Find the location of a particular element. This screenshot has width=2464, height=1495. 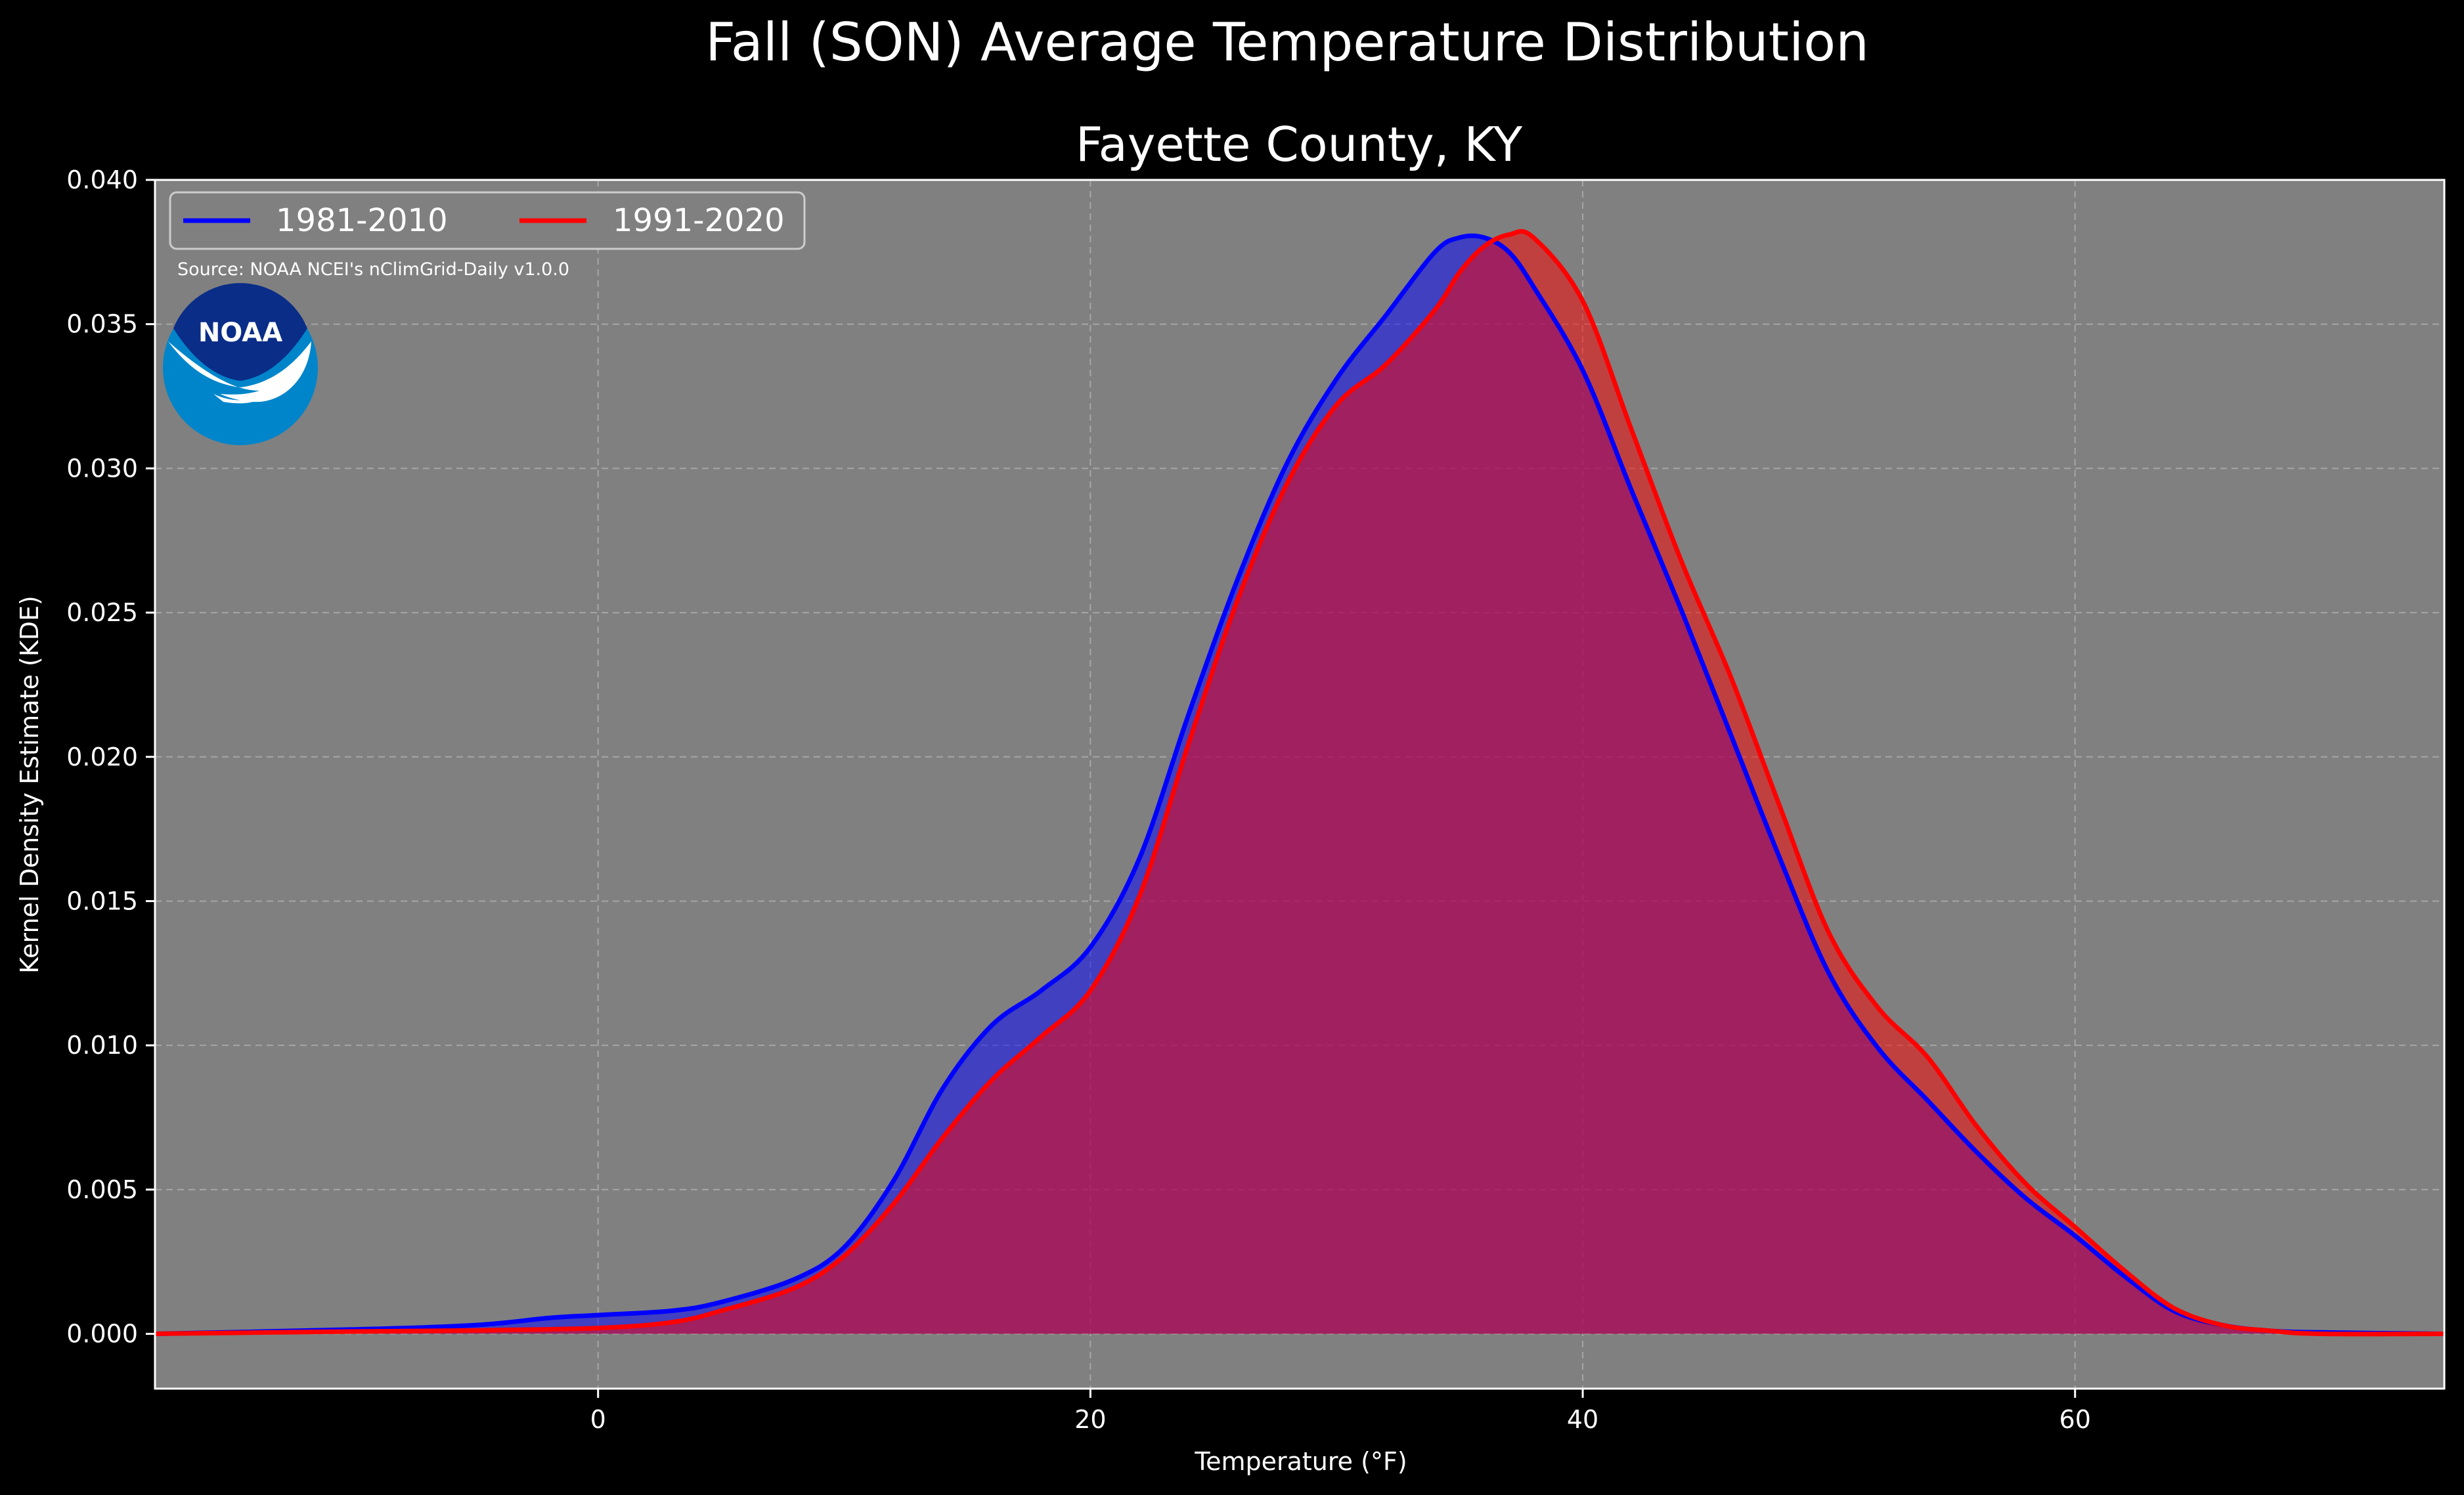

y-tick-label: 0.020 is located at coordinates (102, 757).